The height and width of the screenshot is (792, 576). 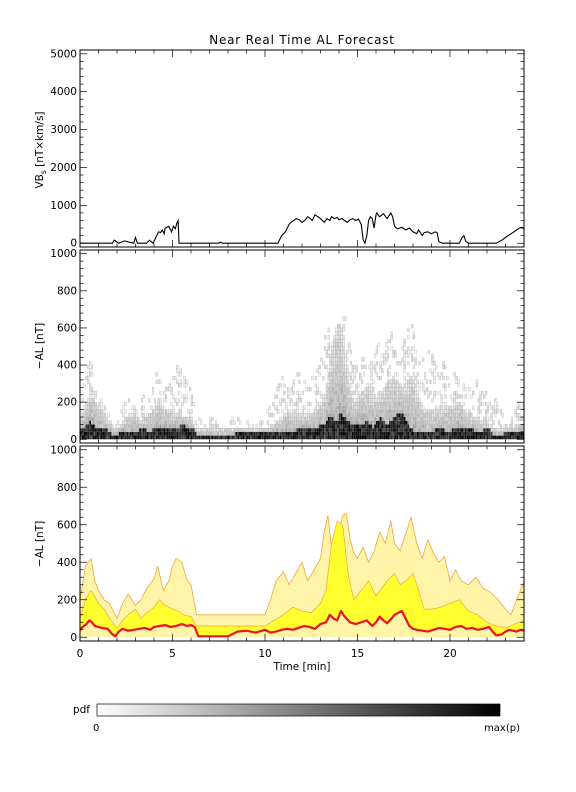 What do you see at coordinates (296, 718) in the screenshot?
I see `pdf-colorbar: pdf 0 max(p)` at bounding box center [296, 718].